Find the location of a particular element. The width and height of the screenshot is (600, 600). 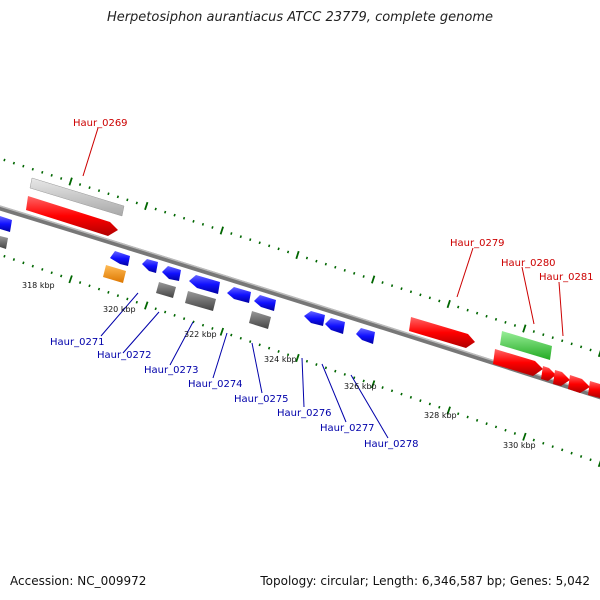

scale-label-328: 328 kbp is located at coordinates (440, 415).